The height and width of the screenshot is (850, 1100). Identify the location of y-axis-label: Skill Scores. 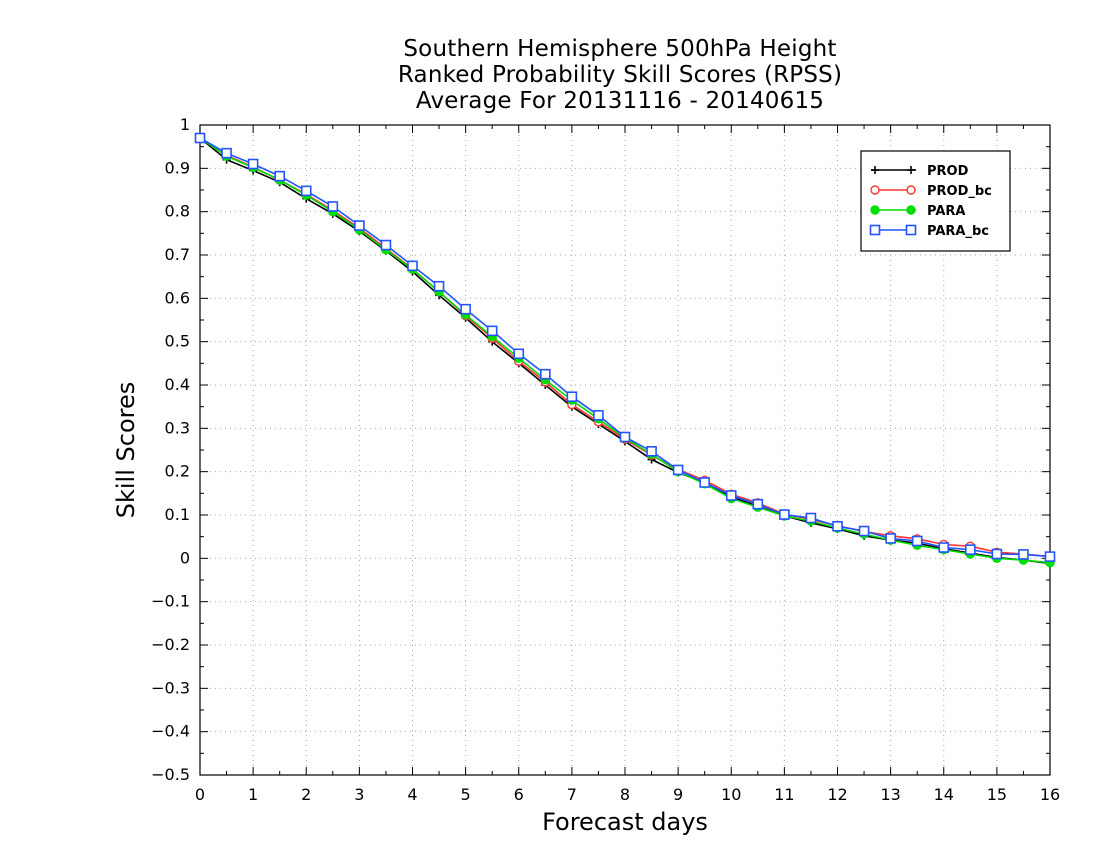
(126, 450).